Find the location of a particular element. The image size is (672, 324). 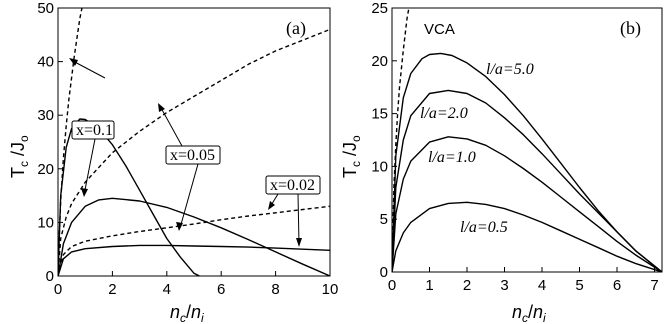

series-line-x-0.05-solid is located at coordinates (194, 236).